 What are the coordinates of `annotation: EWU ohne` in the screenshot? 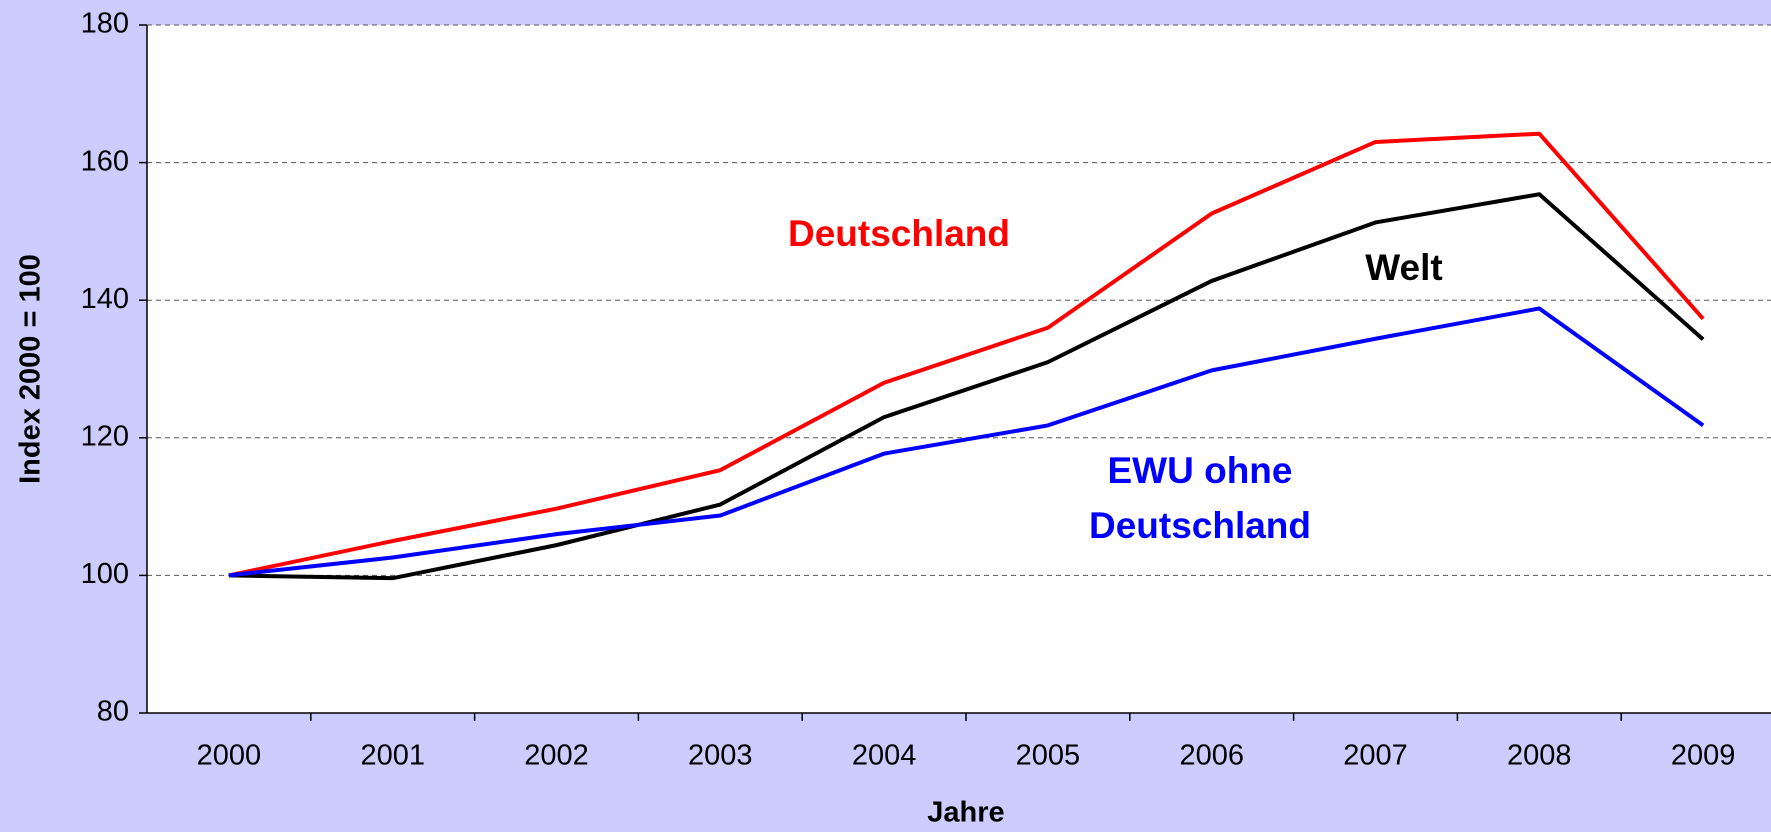 It's located at (1200, 470).